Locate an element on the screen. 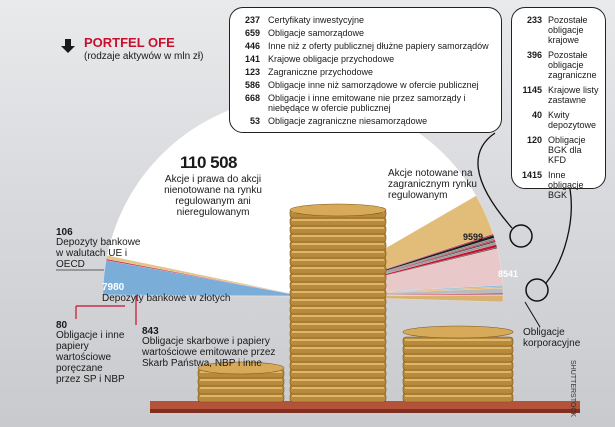 The width and height of the screenshot is (615, 427). callout-value: 396 is located at coordinates (534, 55).